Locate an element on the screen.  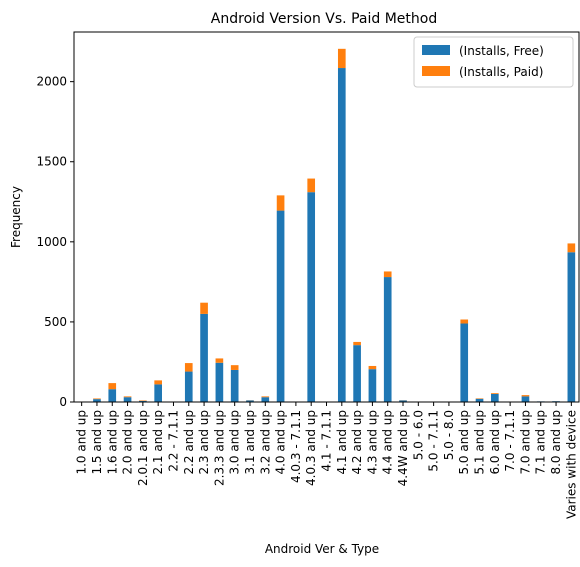
x-tick-label: 4.0 and up is located at coordinates (281, 442).